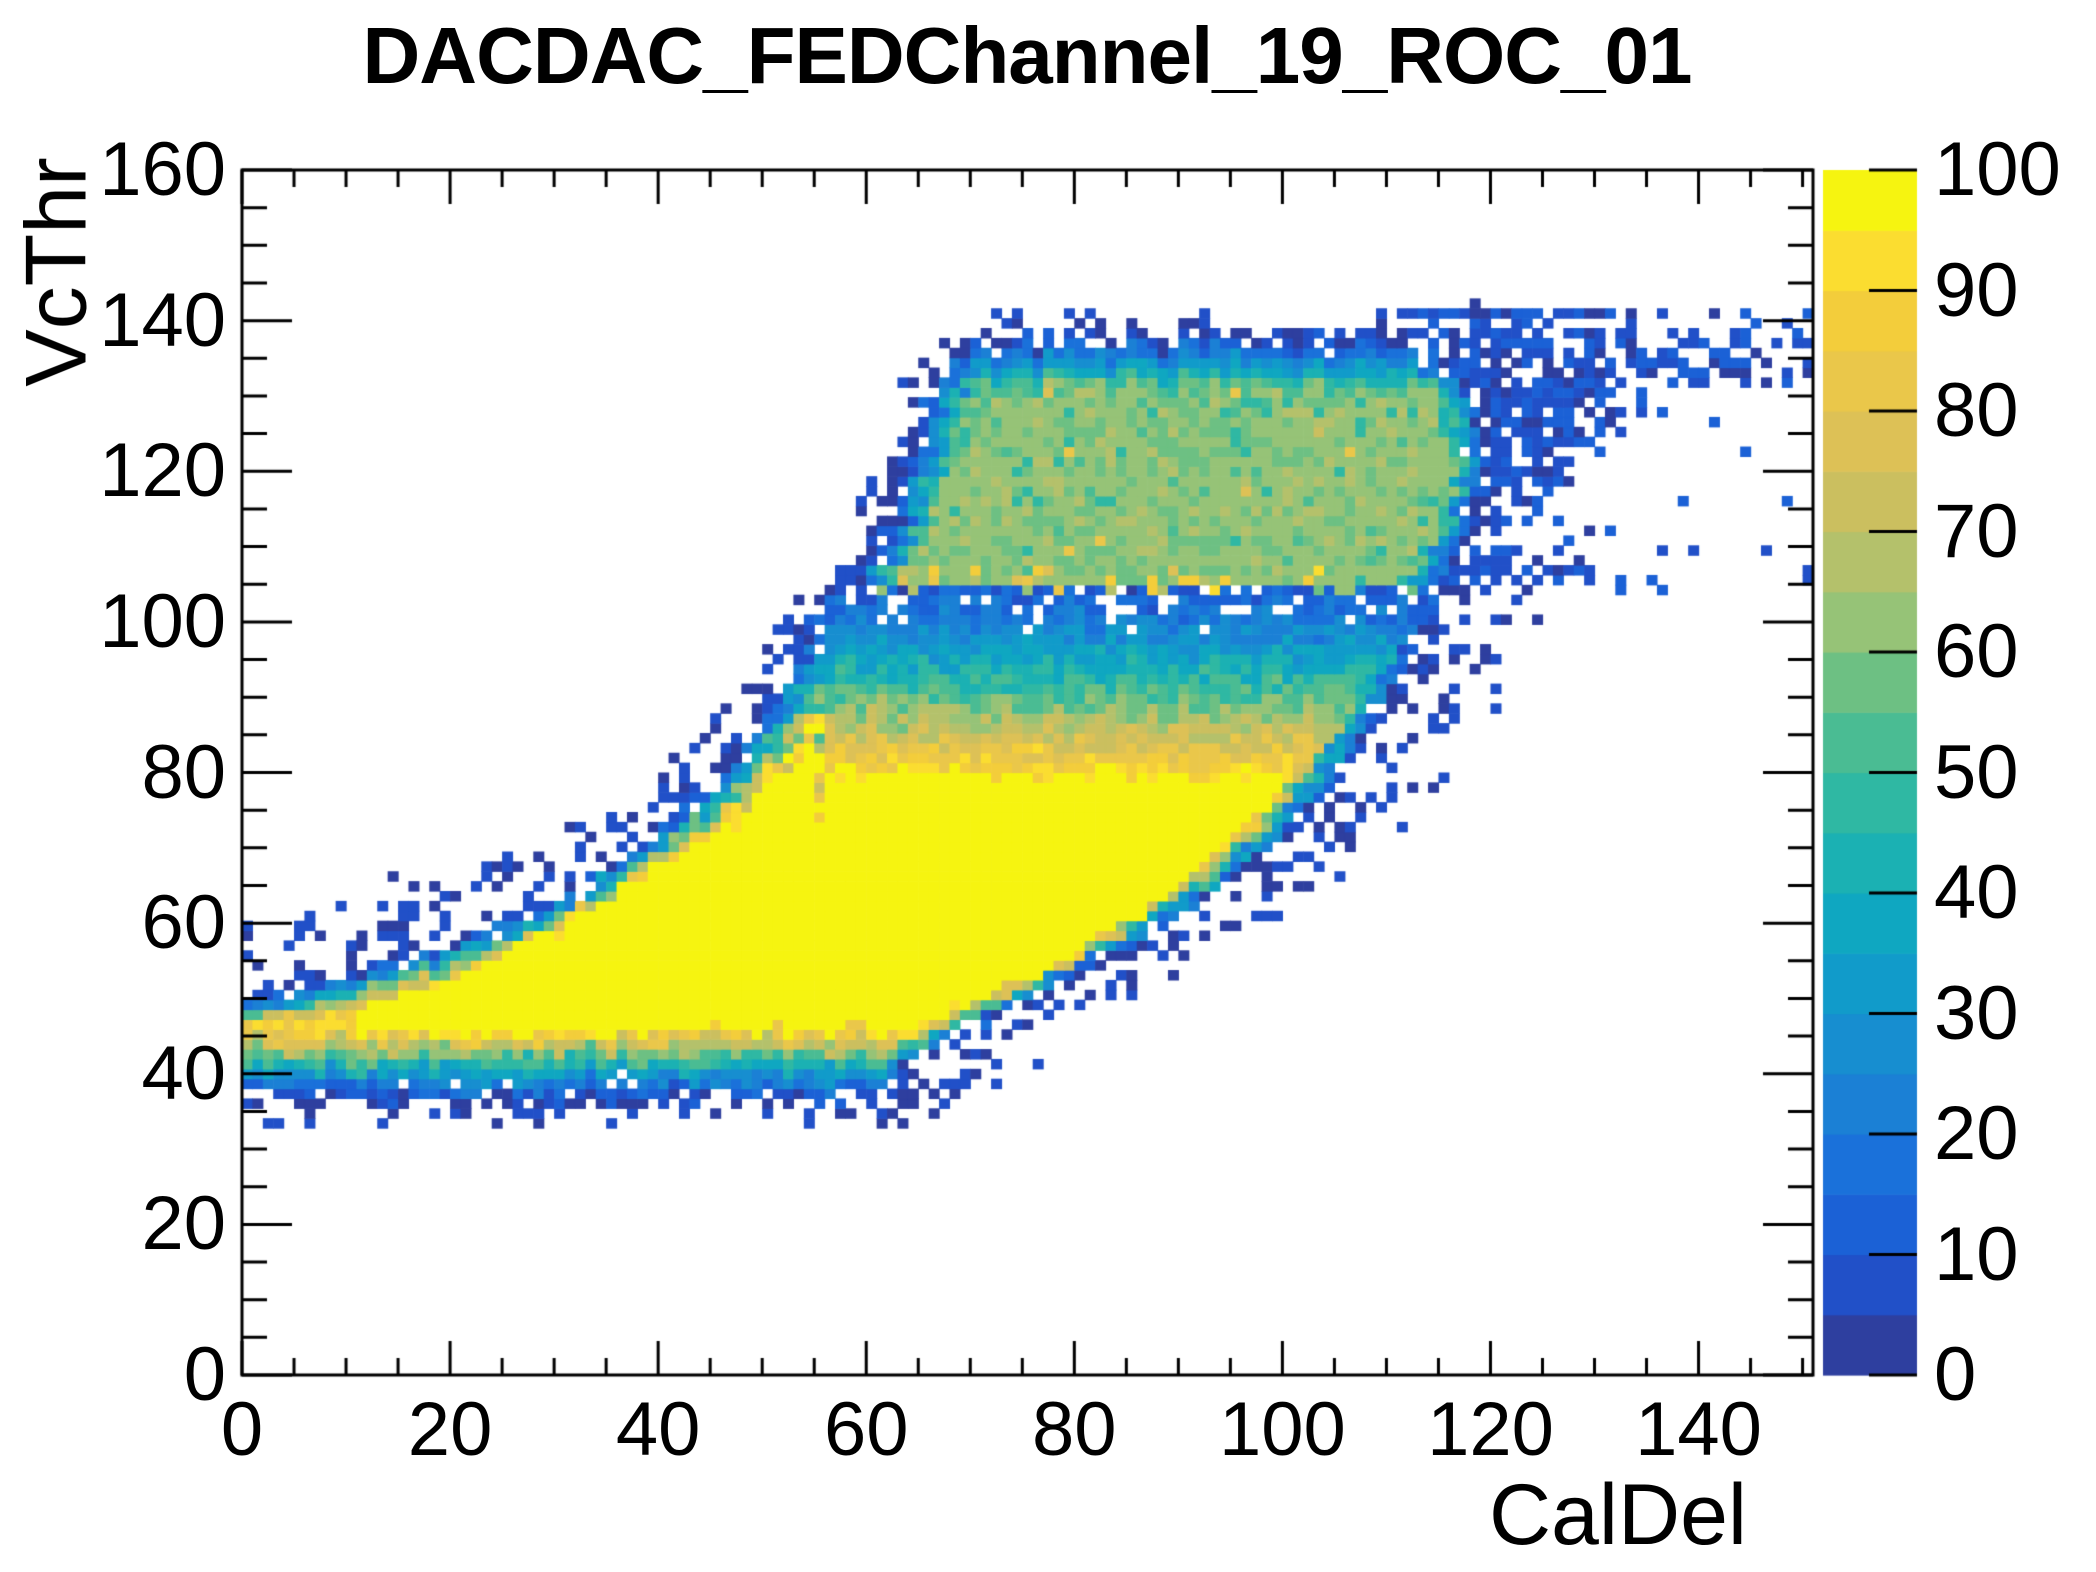 This screenshot has height=1572, width=2096. Describe the element at coordinates (162, 621) in the screenshot. I see `y-tick-label: 100` at that location.